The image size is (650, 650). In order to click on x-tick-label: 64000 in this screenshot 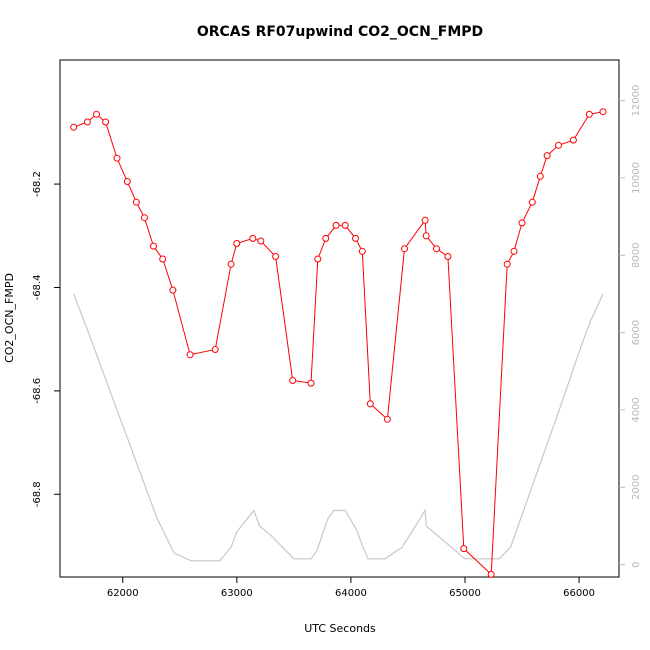, I will do `click(351, 593)`.